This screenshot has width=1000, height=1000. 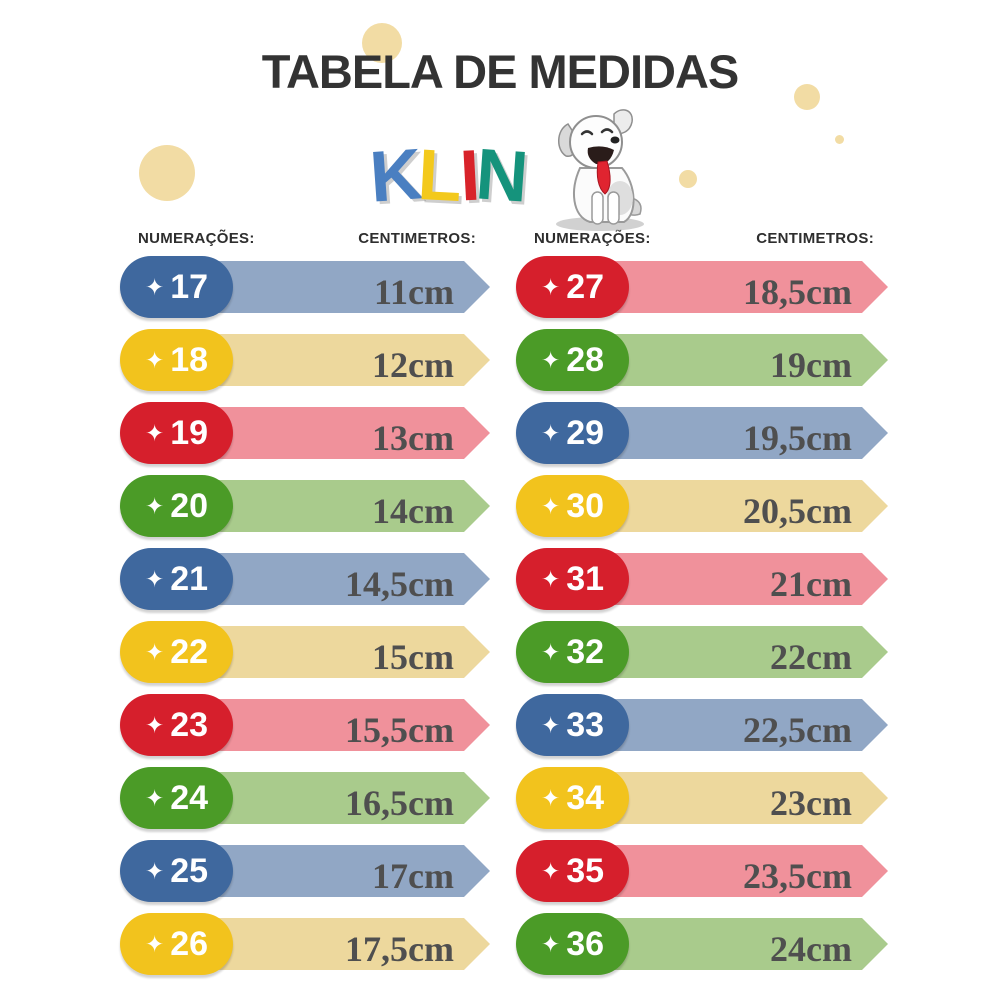 What do you see at coordinates (305, 360) in the screenshot?
I see `size-row: 12cm ✦ 18` at bounding box center [305, 360].